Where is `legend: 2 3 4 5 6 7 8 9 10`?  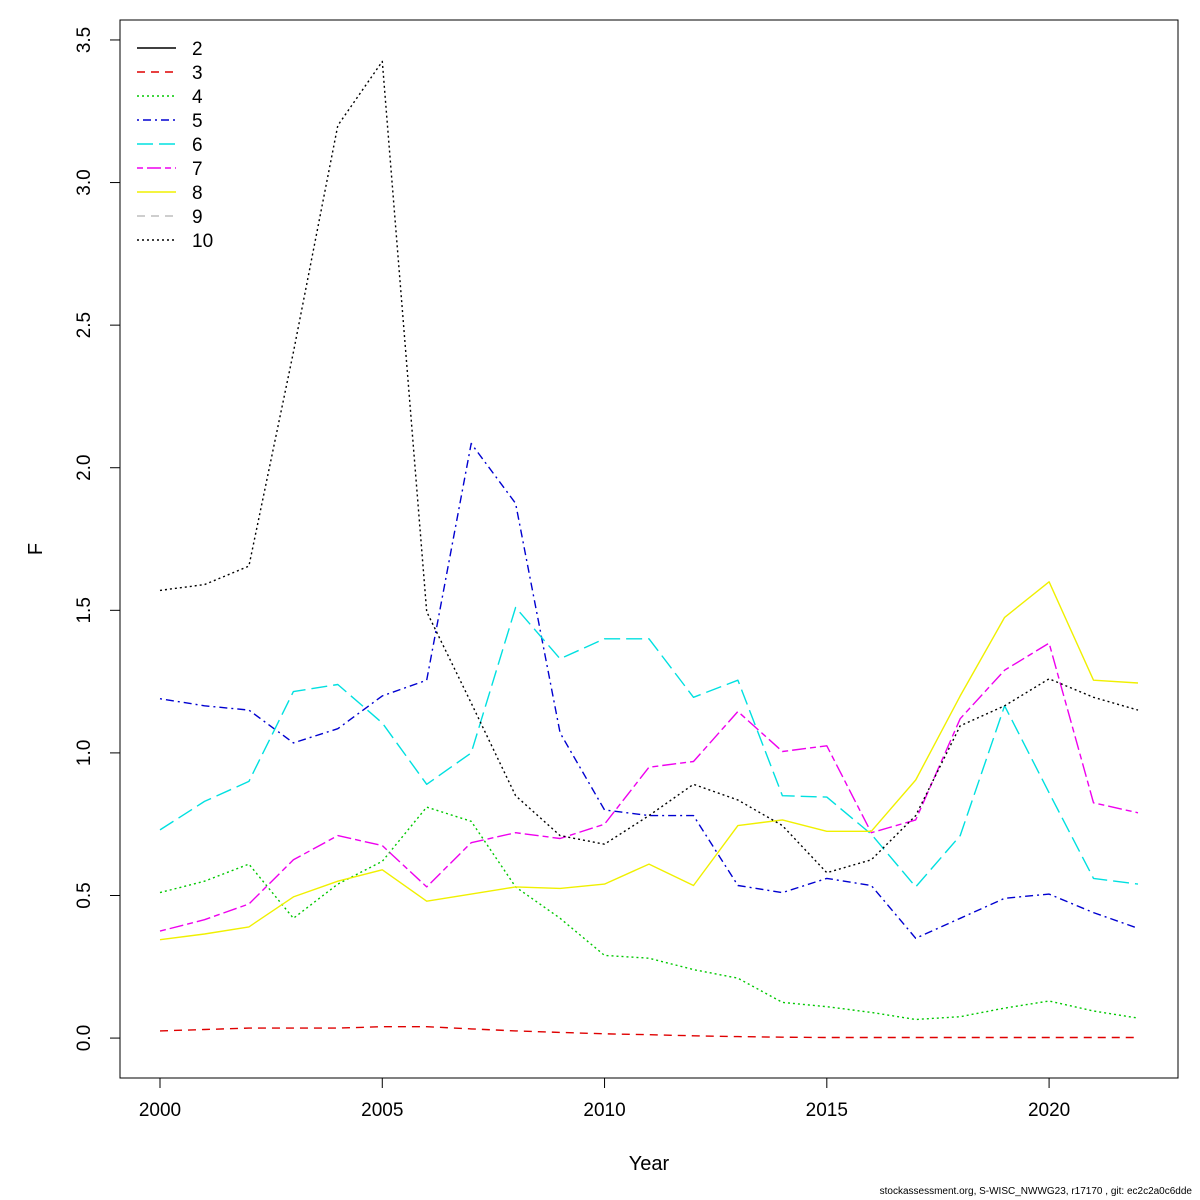
legend: 2 3 4 5 6 7 8 9 10 is located at coordinates (175, 145).